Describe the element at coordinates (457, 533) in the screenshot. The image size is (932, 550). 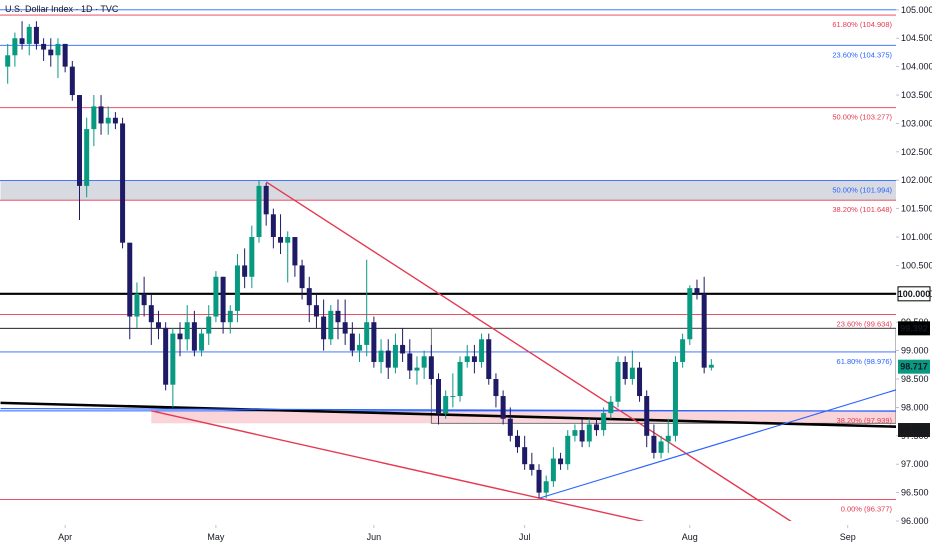
I see `time-axis: Apr May Jun Jul Aug Sep` at that location.